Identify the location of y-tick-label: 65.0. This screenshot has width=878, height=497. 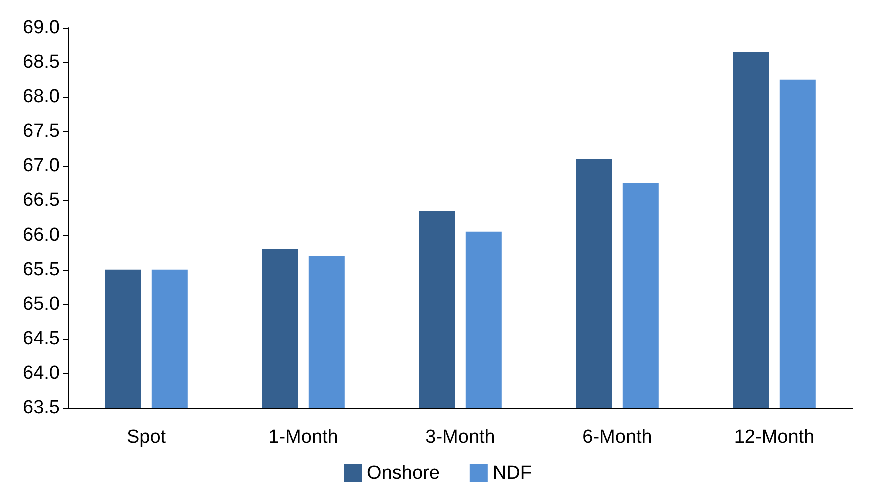
(41, 304).